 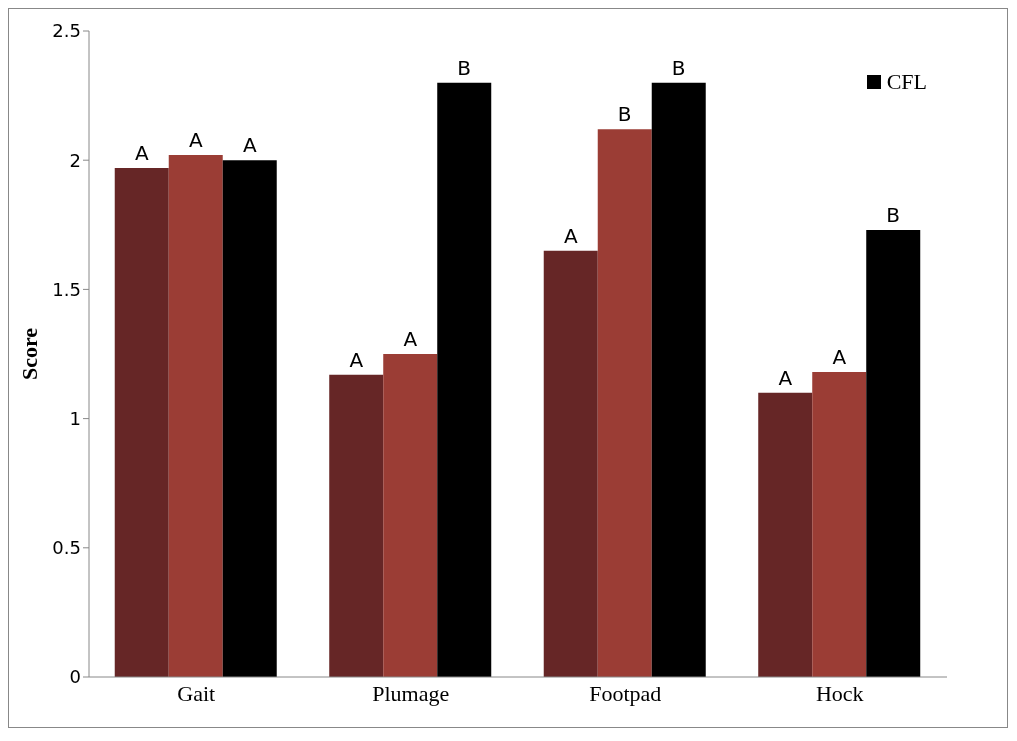 I want to click on x-tick-label: Gait, so click(x=196, y=693).